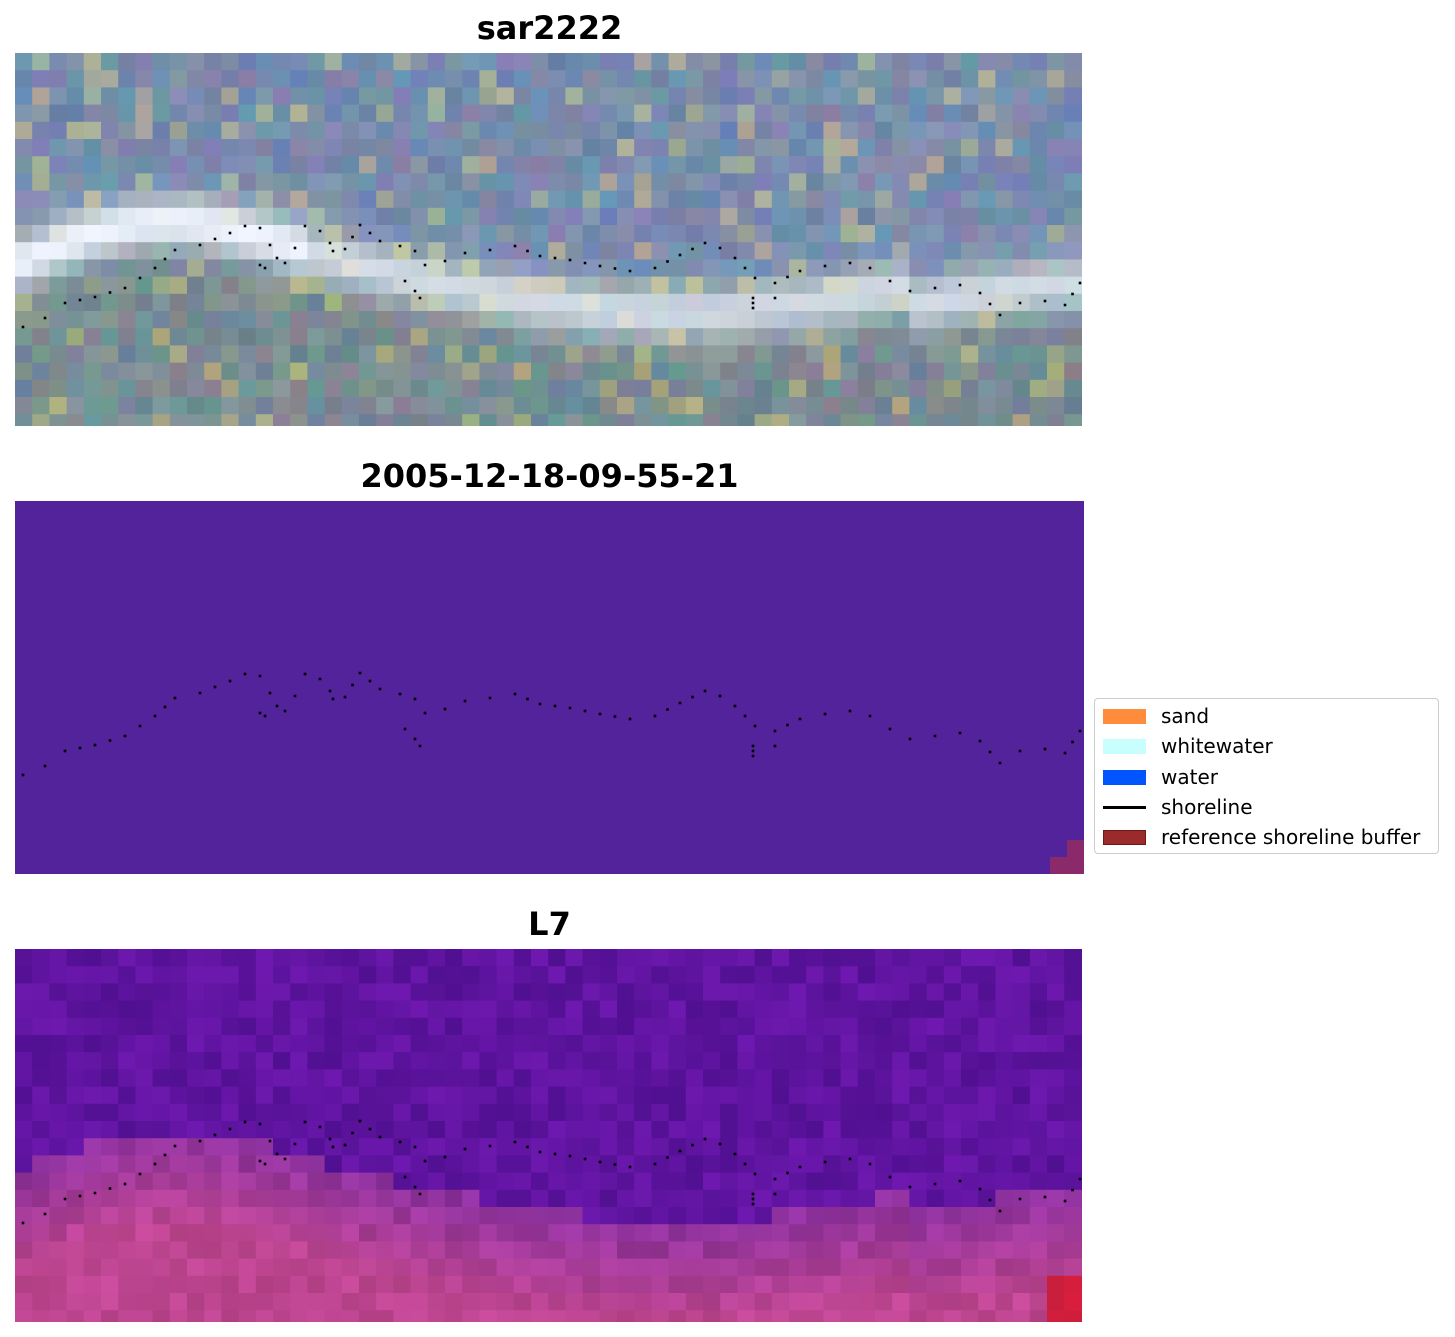  What do you see at coordinates (1291, 837) in the screenshot?
I see `legend-label-reference-buffer: reference shoreline buffer` at bounding box center [1291, 837].